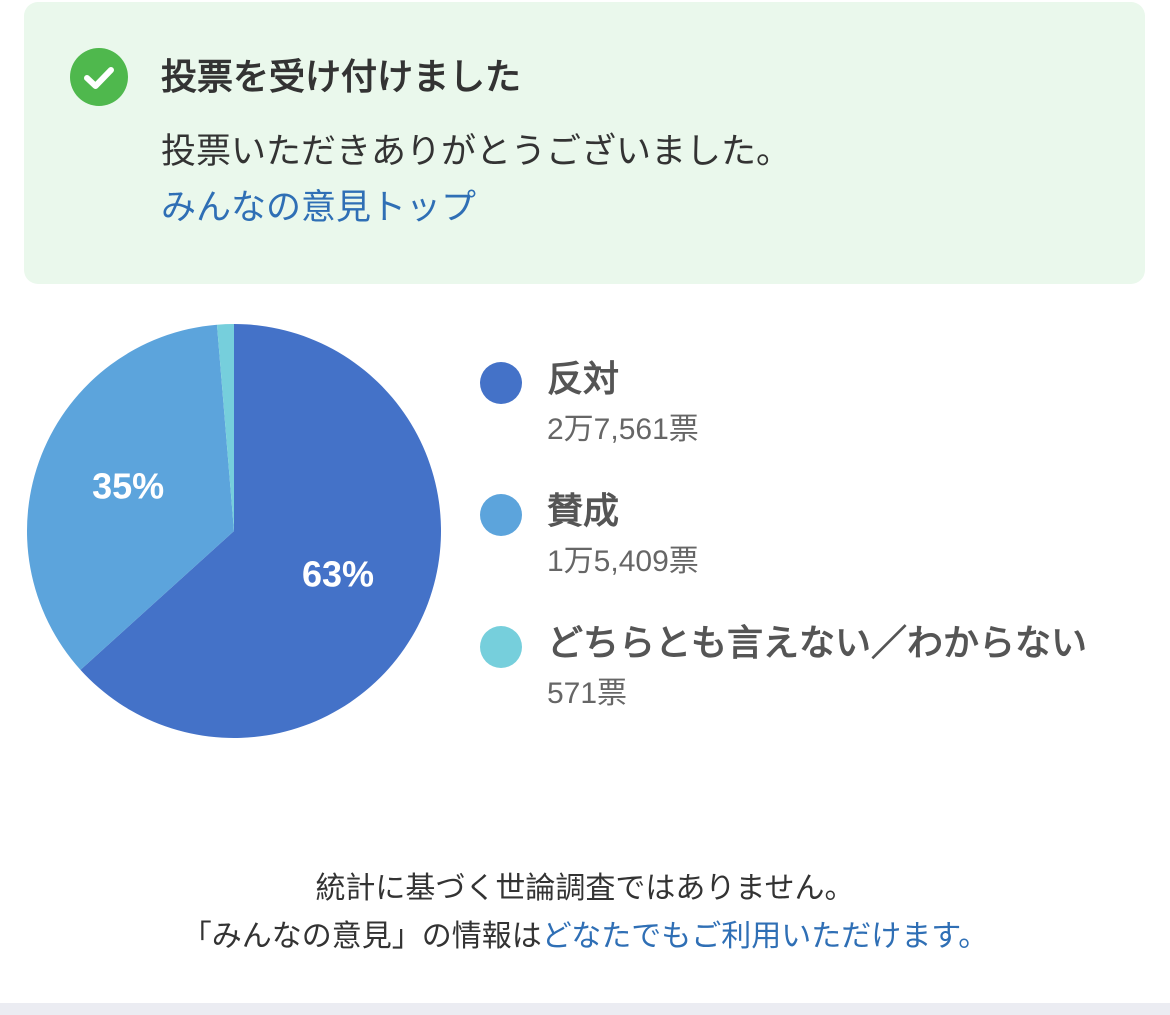 Image resolution: width=1170 pixels, height=1015 pixels. I want to click on legend-item-undecided: どちらとも言えない／わからない 571票, so click(800, 665).